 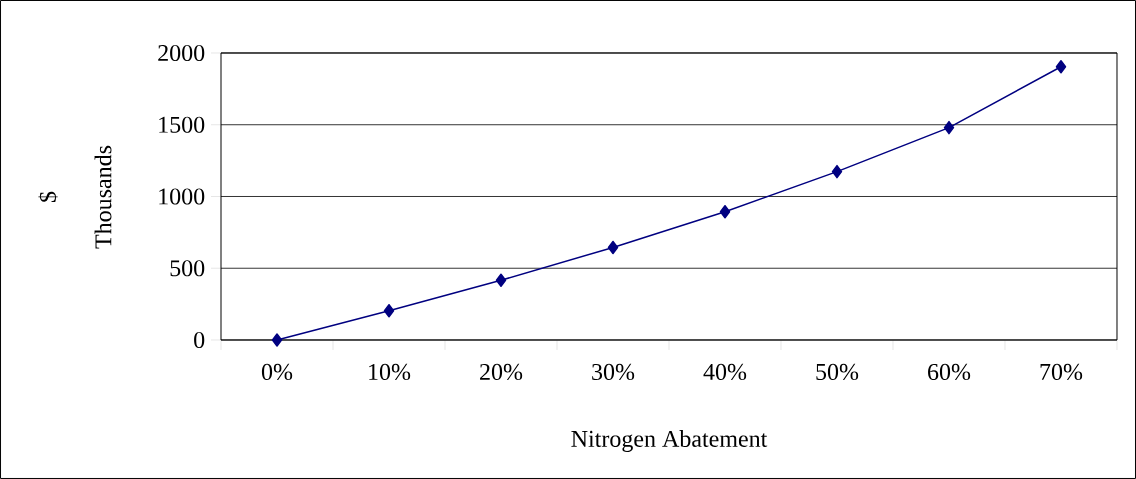 What do you see at coordinates (182, 196) in the screenshot?
I see `y-tick-label: 1000` at bounding box center [182, 196].